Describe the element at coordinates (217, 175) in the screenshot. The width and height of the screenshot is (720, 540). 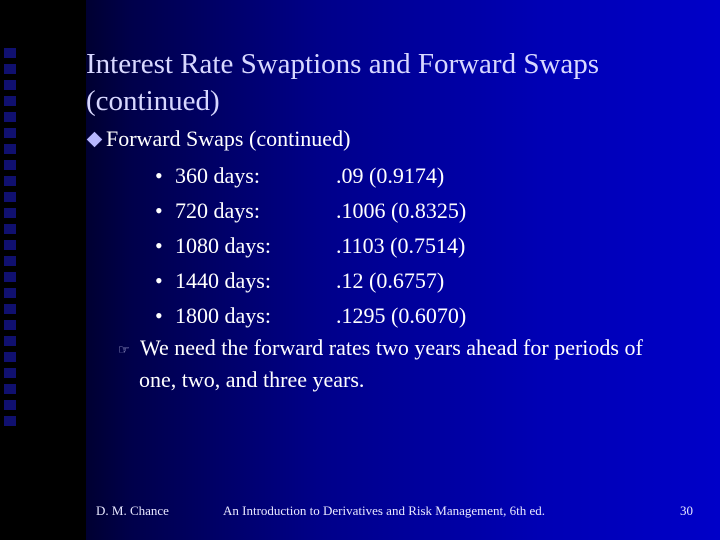
I see `days-label: 360 days:` at that location.